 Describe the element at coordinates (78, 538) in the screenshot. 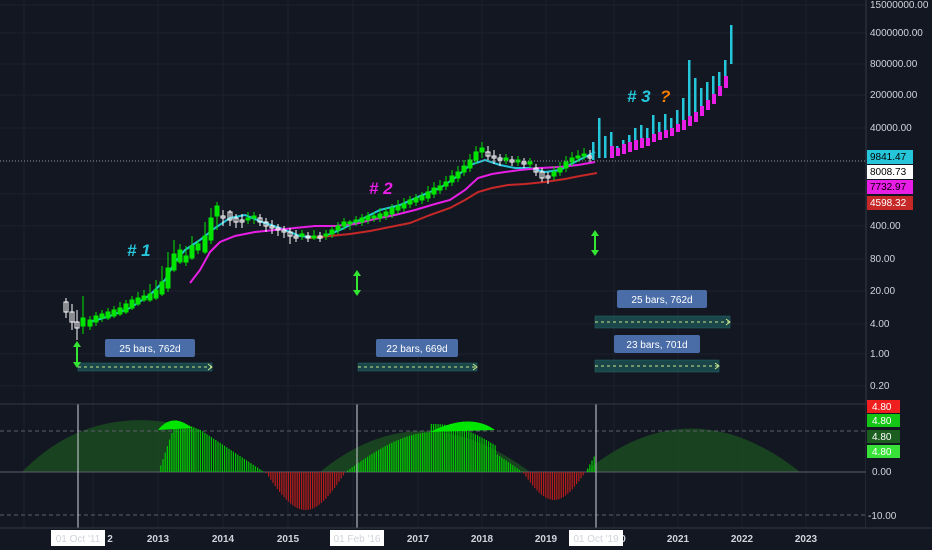

I see `date-highlight-box` at that location.